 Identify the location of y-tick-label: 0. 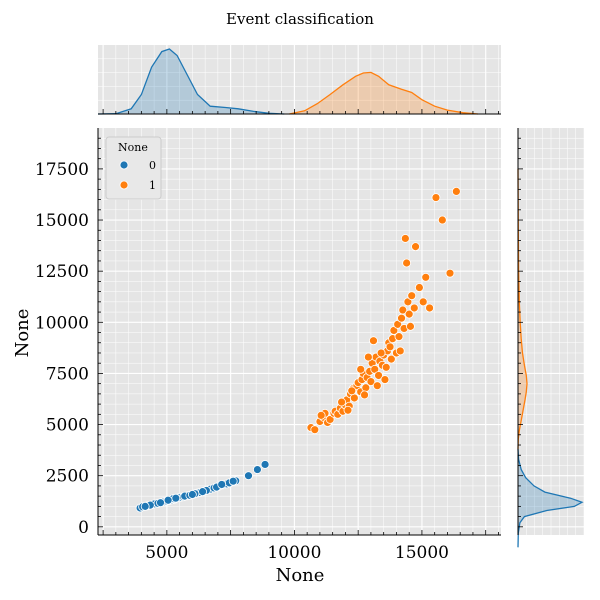
(83, 528).